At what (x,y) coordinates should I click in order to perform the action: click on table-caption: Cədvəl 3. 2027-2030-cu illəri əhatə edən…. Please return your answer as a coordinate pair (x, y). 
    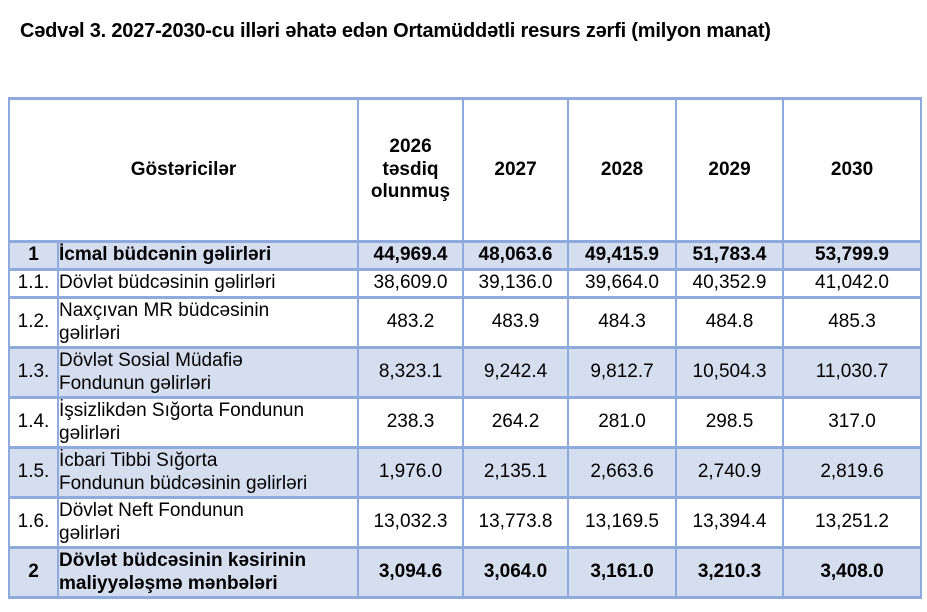
    Looking at the image, I should click on (395, 31).